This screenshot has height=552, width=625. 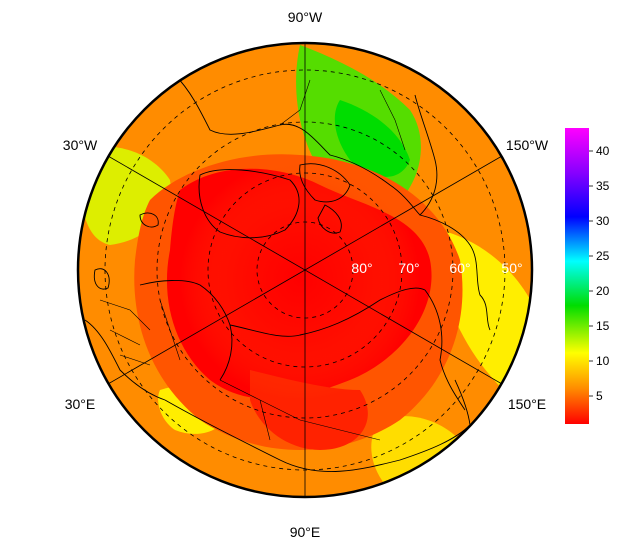 What do you see at coordinates (603, 151) in the screenshot?
I see `colorbar-label-40: 40` at bounding box center [603, 151].